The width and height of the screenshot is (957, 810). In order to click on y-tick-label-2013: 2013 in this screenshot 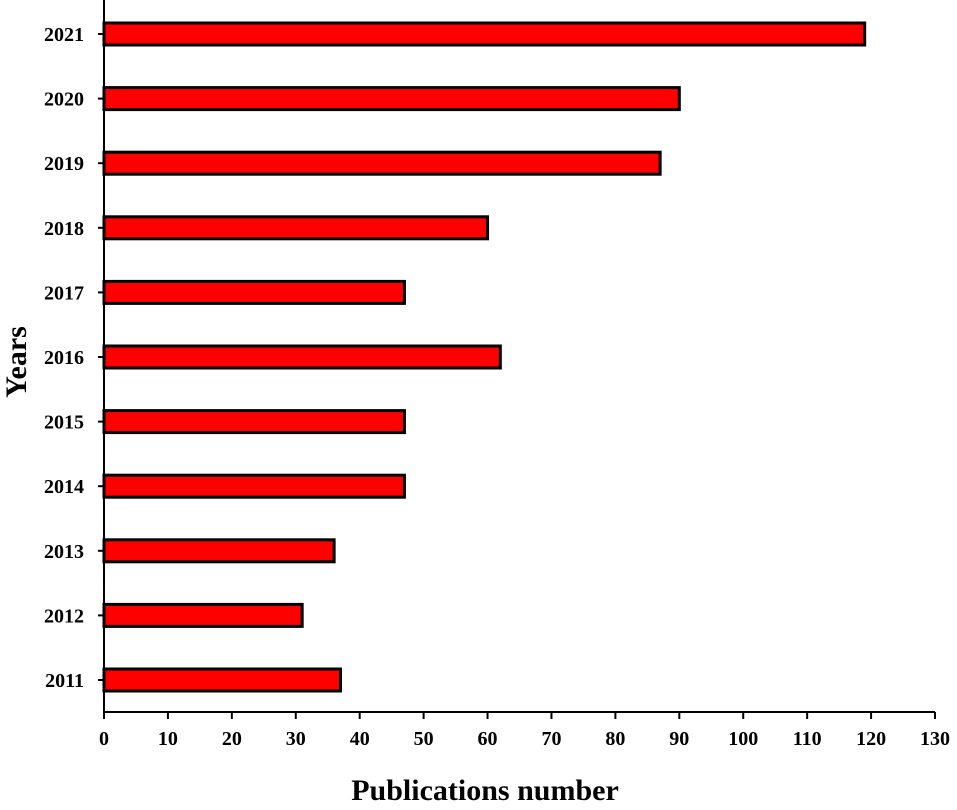, I will do `click(64, 552)`.